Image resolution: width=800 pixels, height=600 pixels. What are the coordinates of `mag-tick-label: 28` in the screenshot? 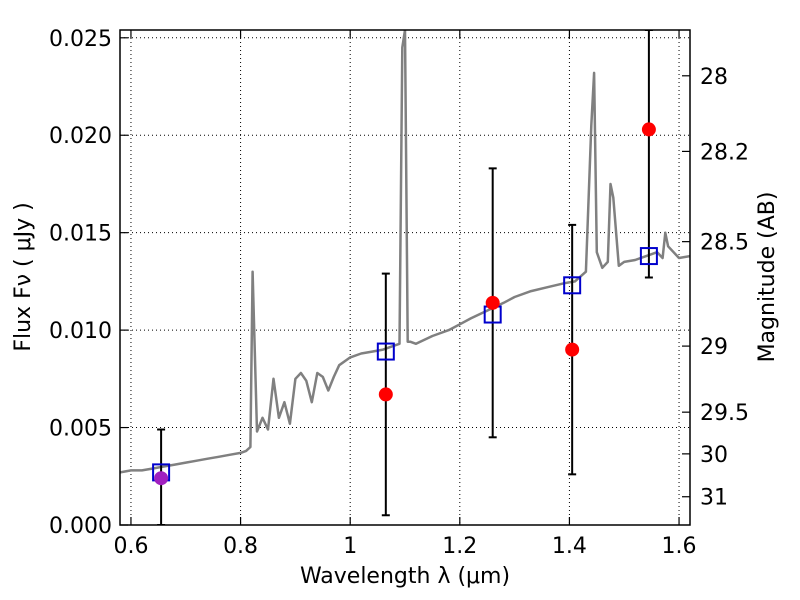 It's located at (714, 77).